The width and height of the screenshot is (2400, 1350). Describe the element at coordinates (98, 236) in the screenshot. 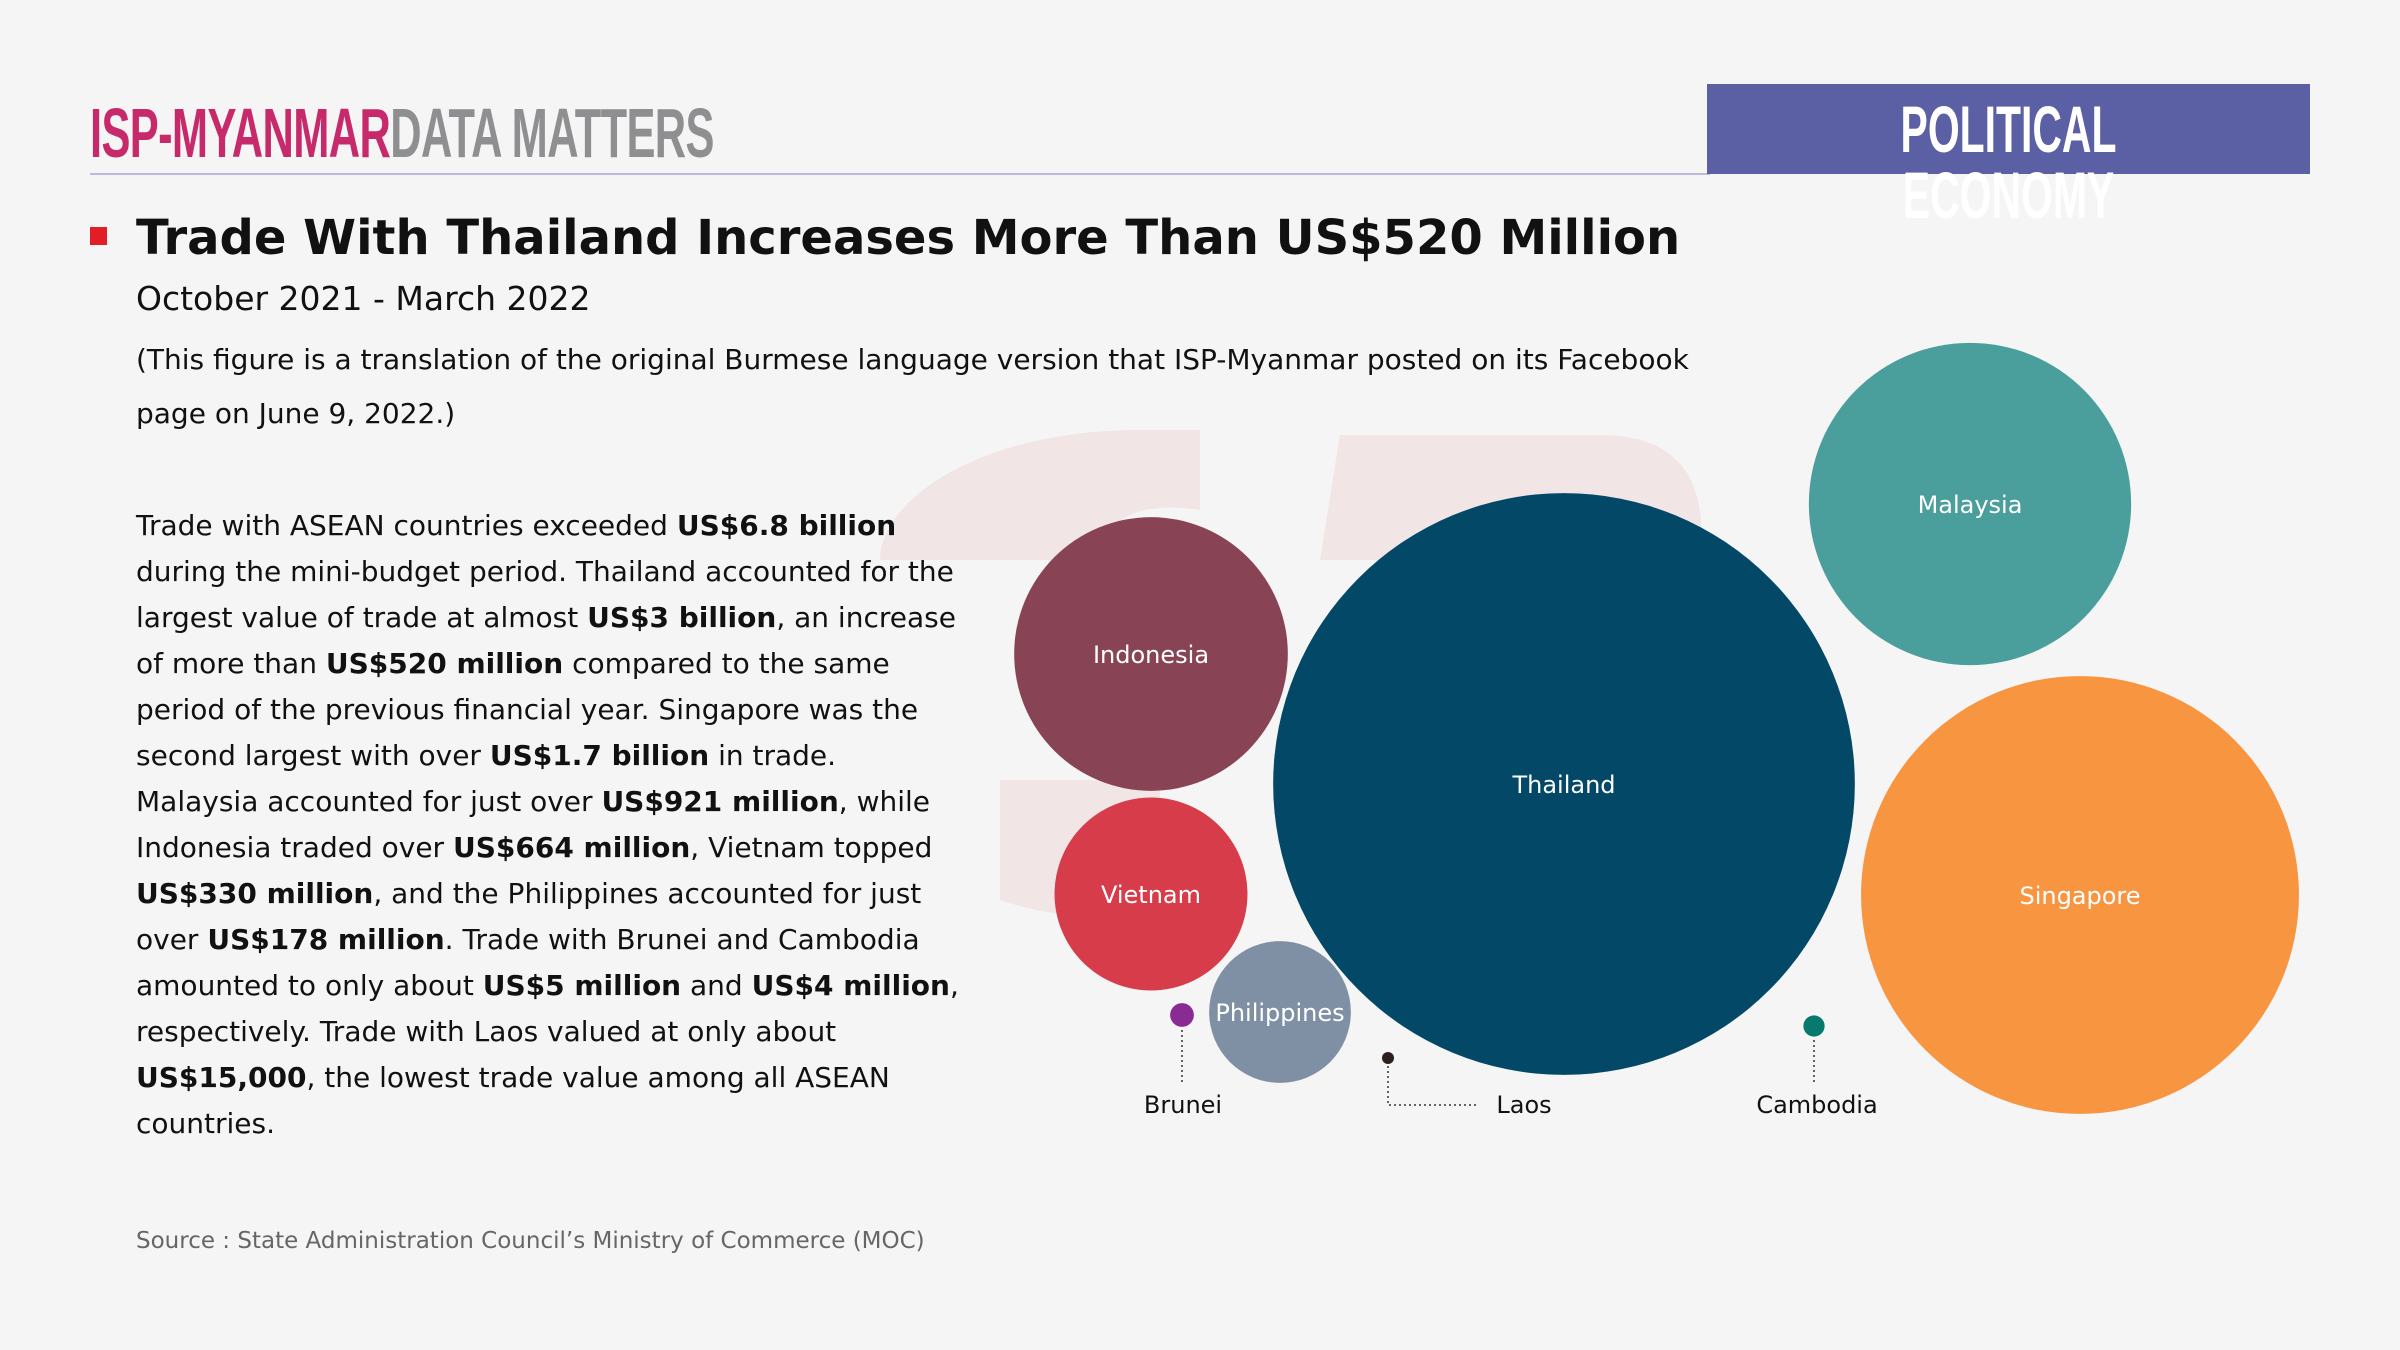

I see `title-marker-icon` at that location.